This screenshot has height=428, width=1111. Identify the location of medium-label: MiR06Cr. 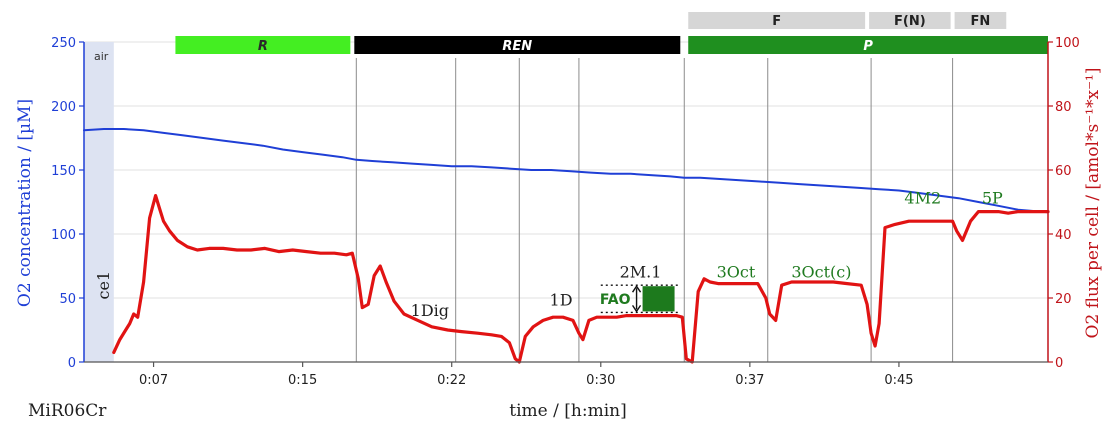
(67, 411).